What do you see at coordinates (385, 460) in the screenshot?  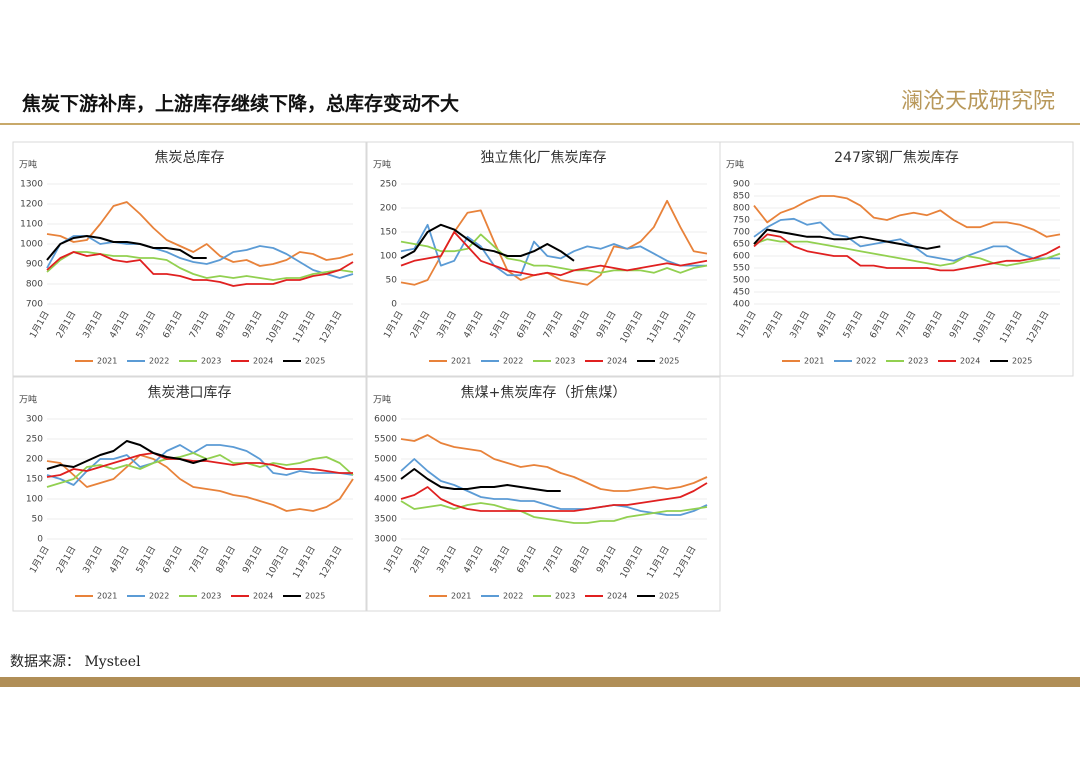 I see `y-tick-label: 5000` at bounding box center [385, 460].